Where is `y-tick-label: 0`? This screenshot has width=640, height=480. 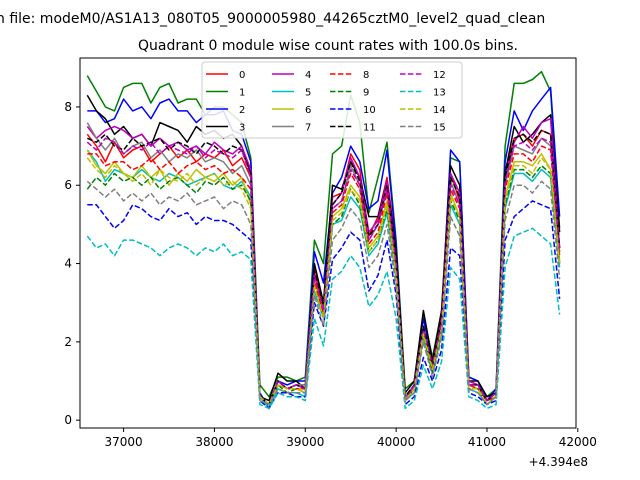 y-tick-label: 0 is located at coordinates (68, 420).